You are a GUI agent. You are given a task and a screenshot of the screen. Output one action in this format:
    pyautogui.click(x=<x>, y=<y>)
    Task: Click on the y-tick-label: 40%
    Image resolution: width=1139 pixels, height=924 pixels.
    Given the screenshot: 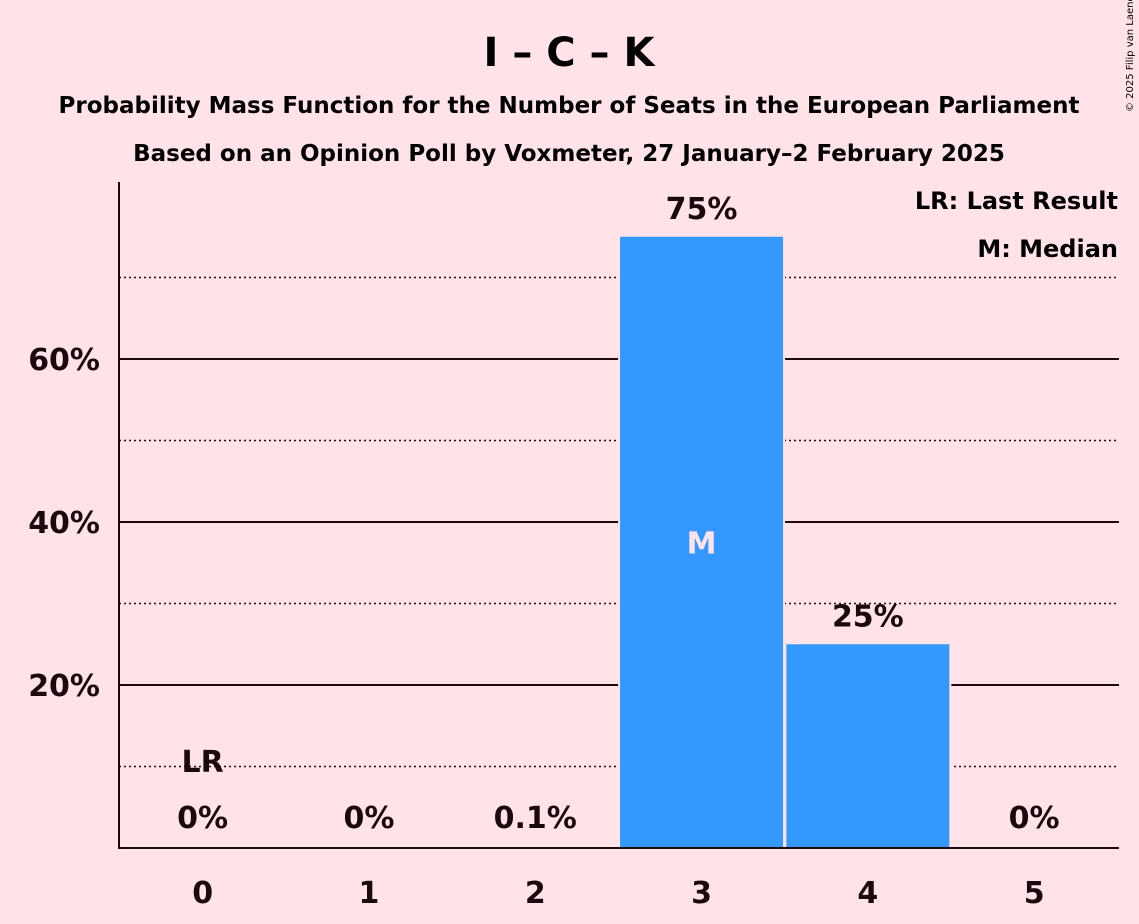 What is the action you would take?
    pyautogui.click(x=64, y=523)
    